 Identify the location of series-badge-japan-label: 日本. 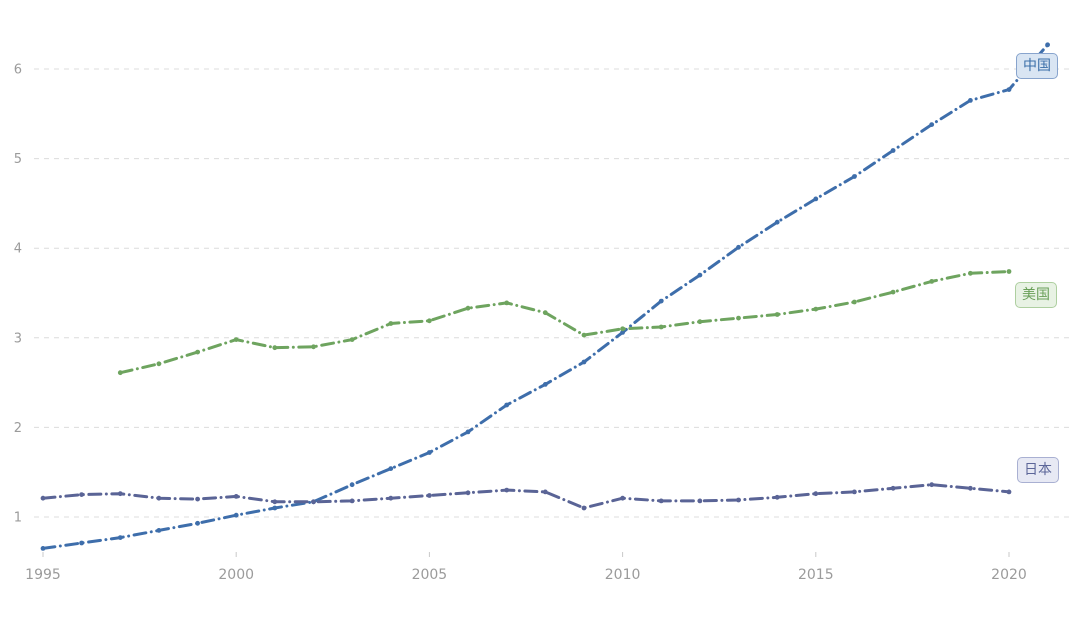
(1038, 470).